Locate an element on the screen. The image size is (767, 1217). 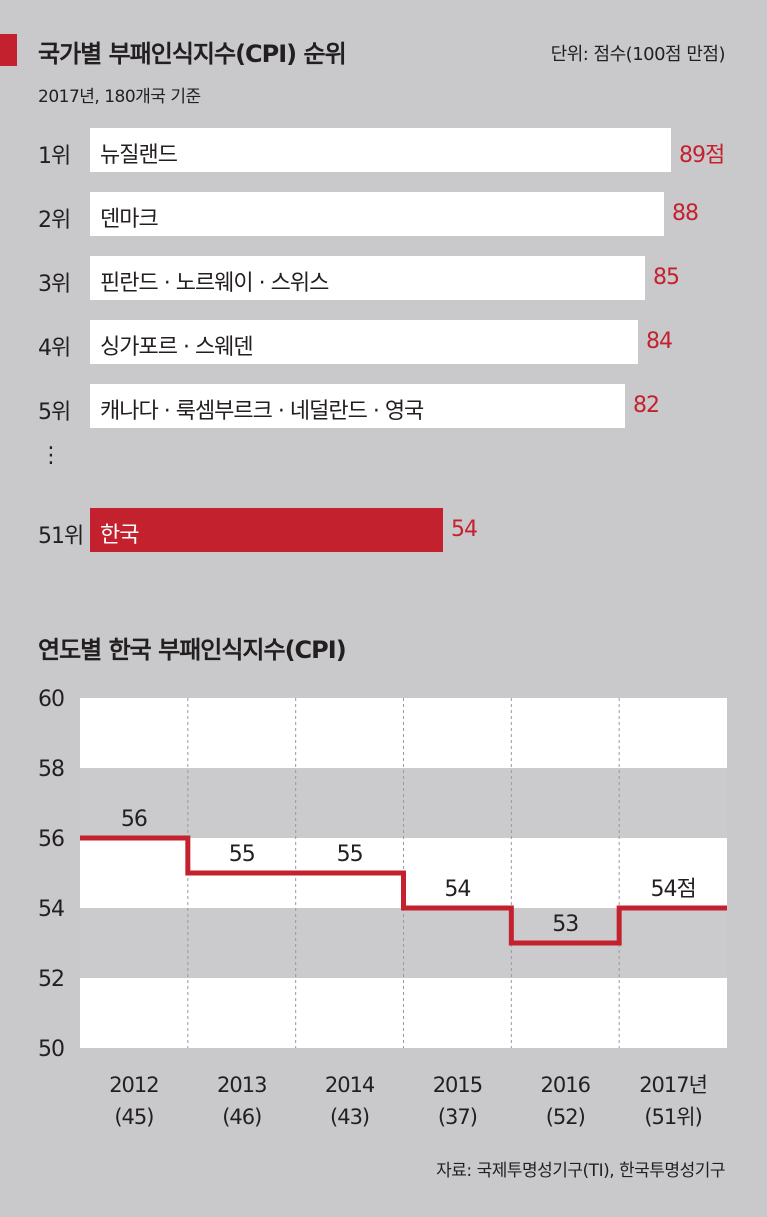
ranking-subtitle: 2017년, 180개국 기준 is located at coordinates (119, 97).